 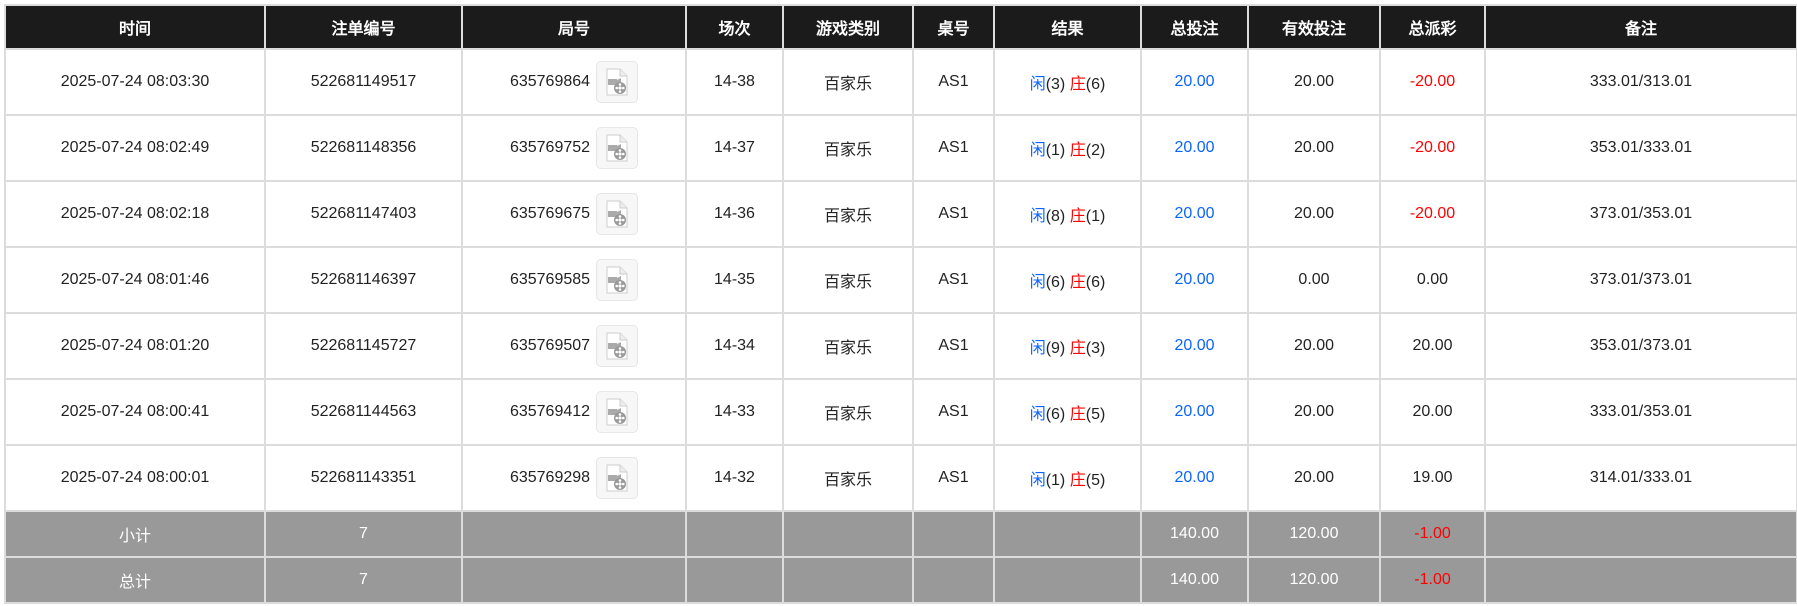 What do you see at coordinates (1095, 282) in the screenshot?
I see `banker-points: (6)` at bounding box center [1095, 282].